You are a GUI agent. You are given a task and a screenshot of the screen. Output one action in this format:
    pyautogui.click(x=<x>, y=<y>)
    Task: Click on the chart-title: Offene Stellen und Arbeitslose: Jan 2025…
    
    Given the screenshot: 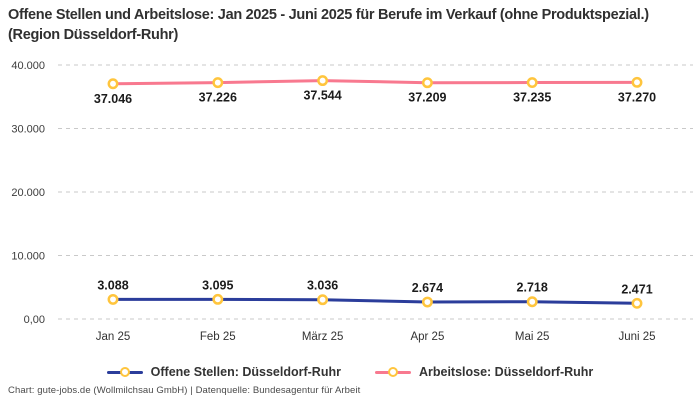 What is the action you would take?
    pyautogui.click(x=328, y=25)
    